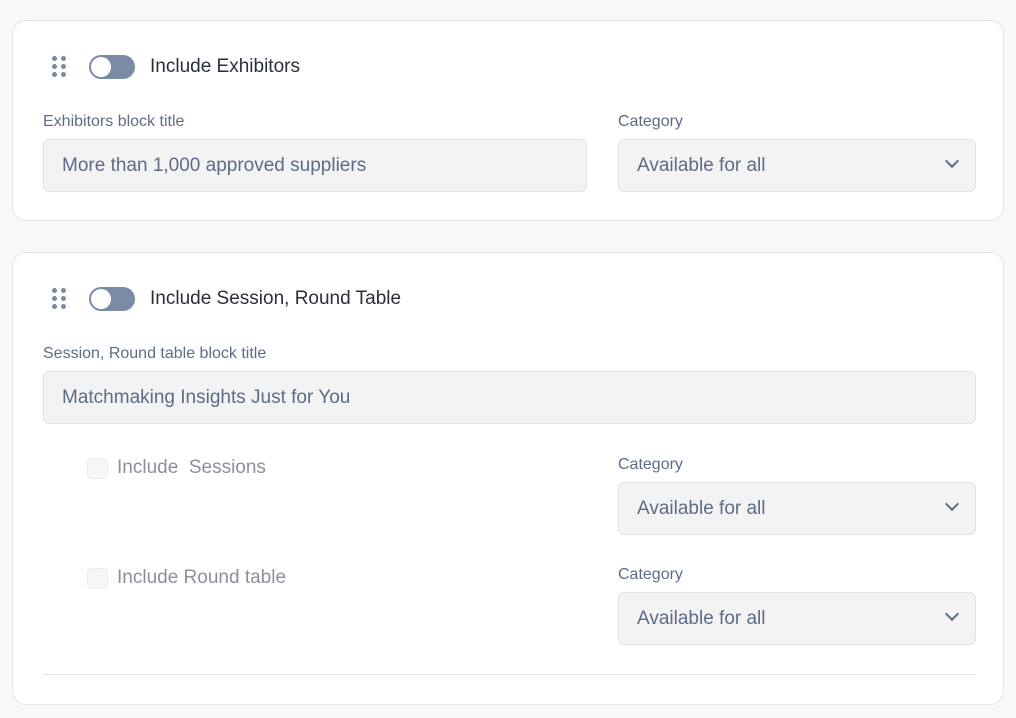 The width and height of the screenshot is (1016, 718). Describe the element at coordinates (191, 467) in the screenshot. I see `include-sessions-label: Include Sessions` at that location.